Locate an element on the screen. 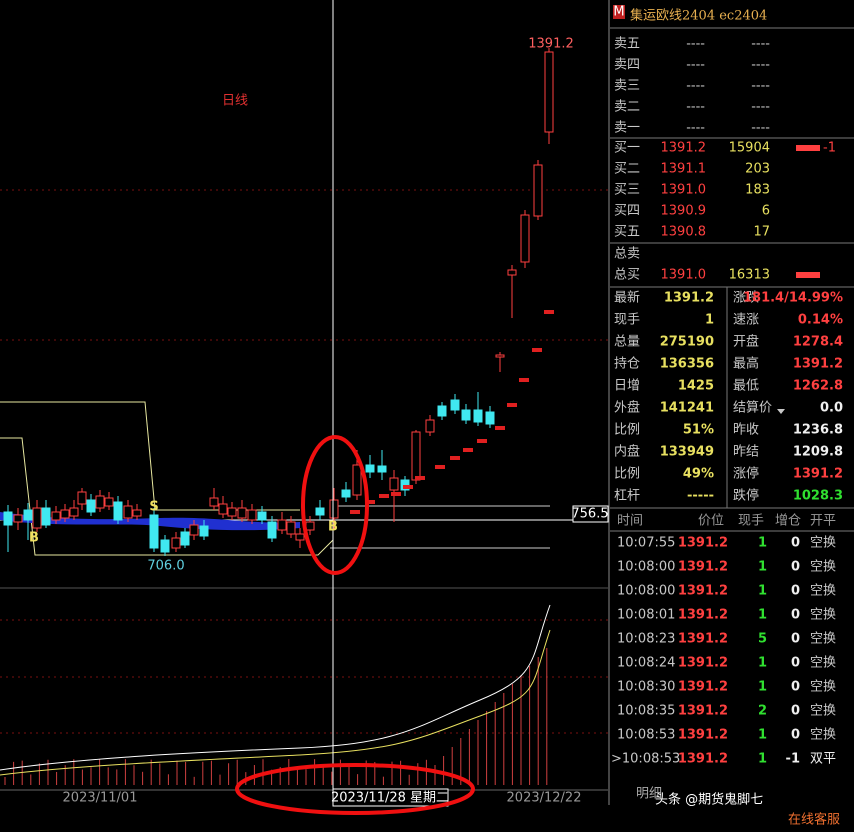  stat-label: 速涨 is located at coordinates (746, 320).